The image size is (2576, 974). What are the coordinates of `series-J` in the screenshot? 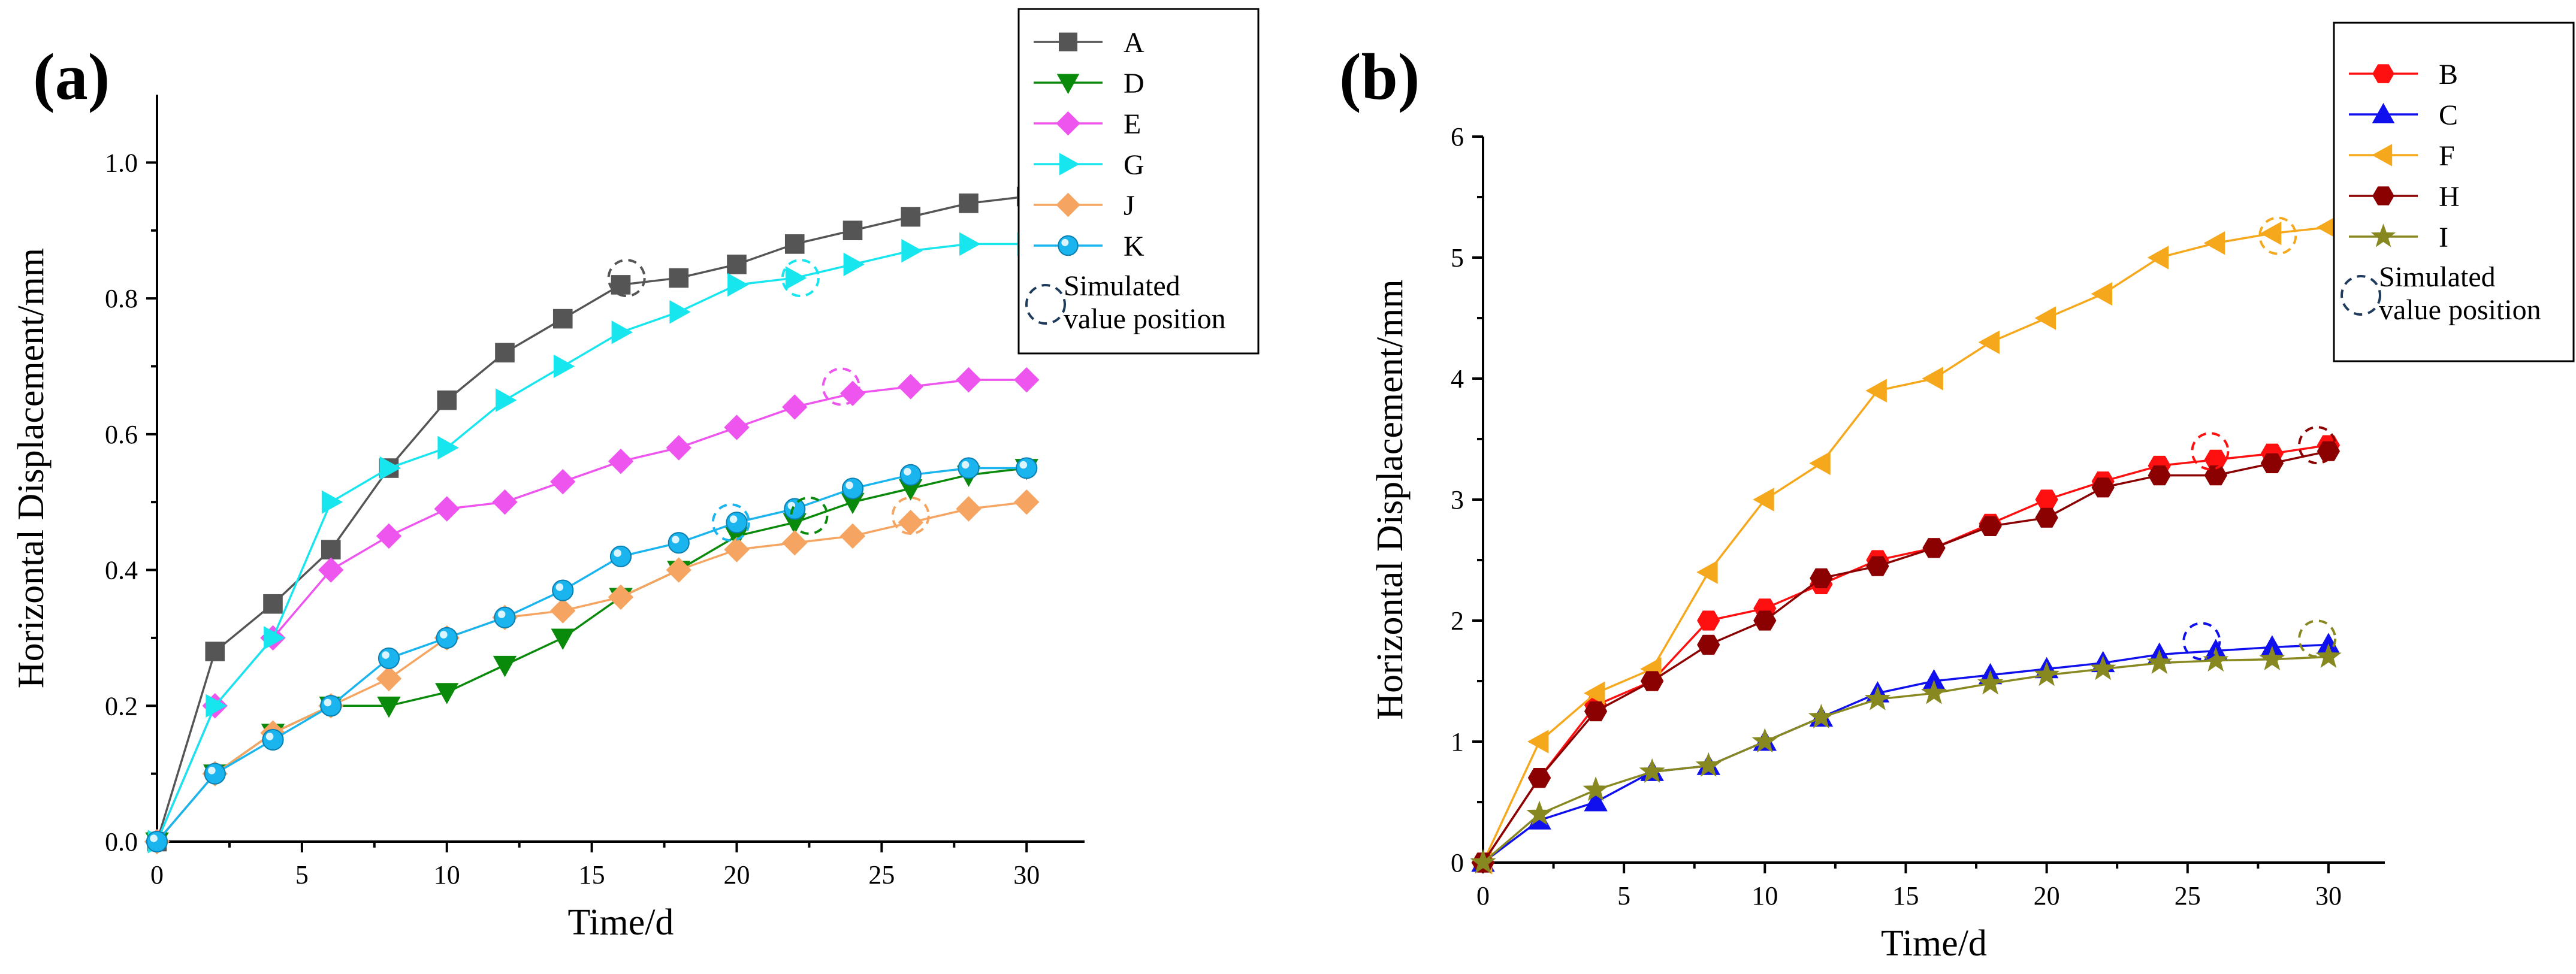 It's located at (592, 672).